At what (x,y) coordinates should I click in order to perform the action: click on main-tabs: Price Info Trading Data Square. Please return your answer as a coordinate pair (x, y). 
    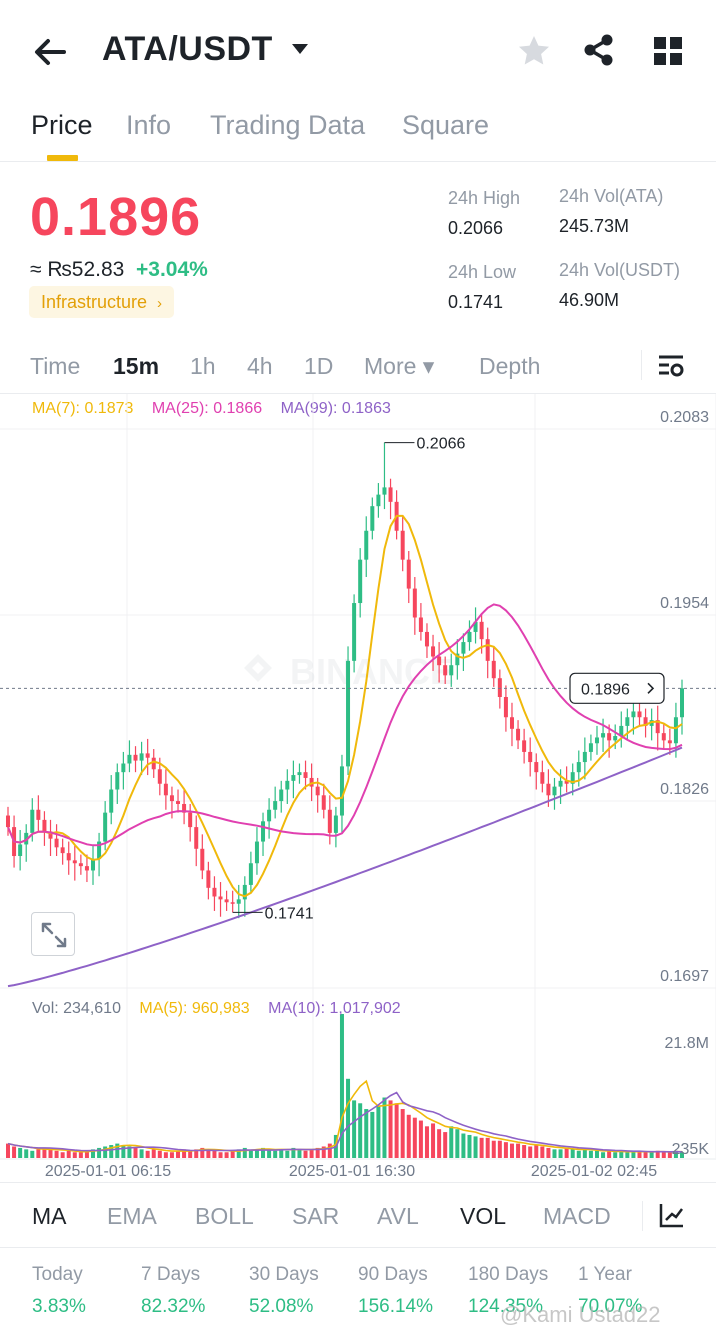
    Looking at the image, I should click on (358, 131).